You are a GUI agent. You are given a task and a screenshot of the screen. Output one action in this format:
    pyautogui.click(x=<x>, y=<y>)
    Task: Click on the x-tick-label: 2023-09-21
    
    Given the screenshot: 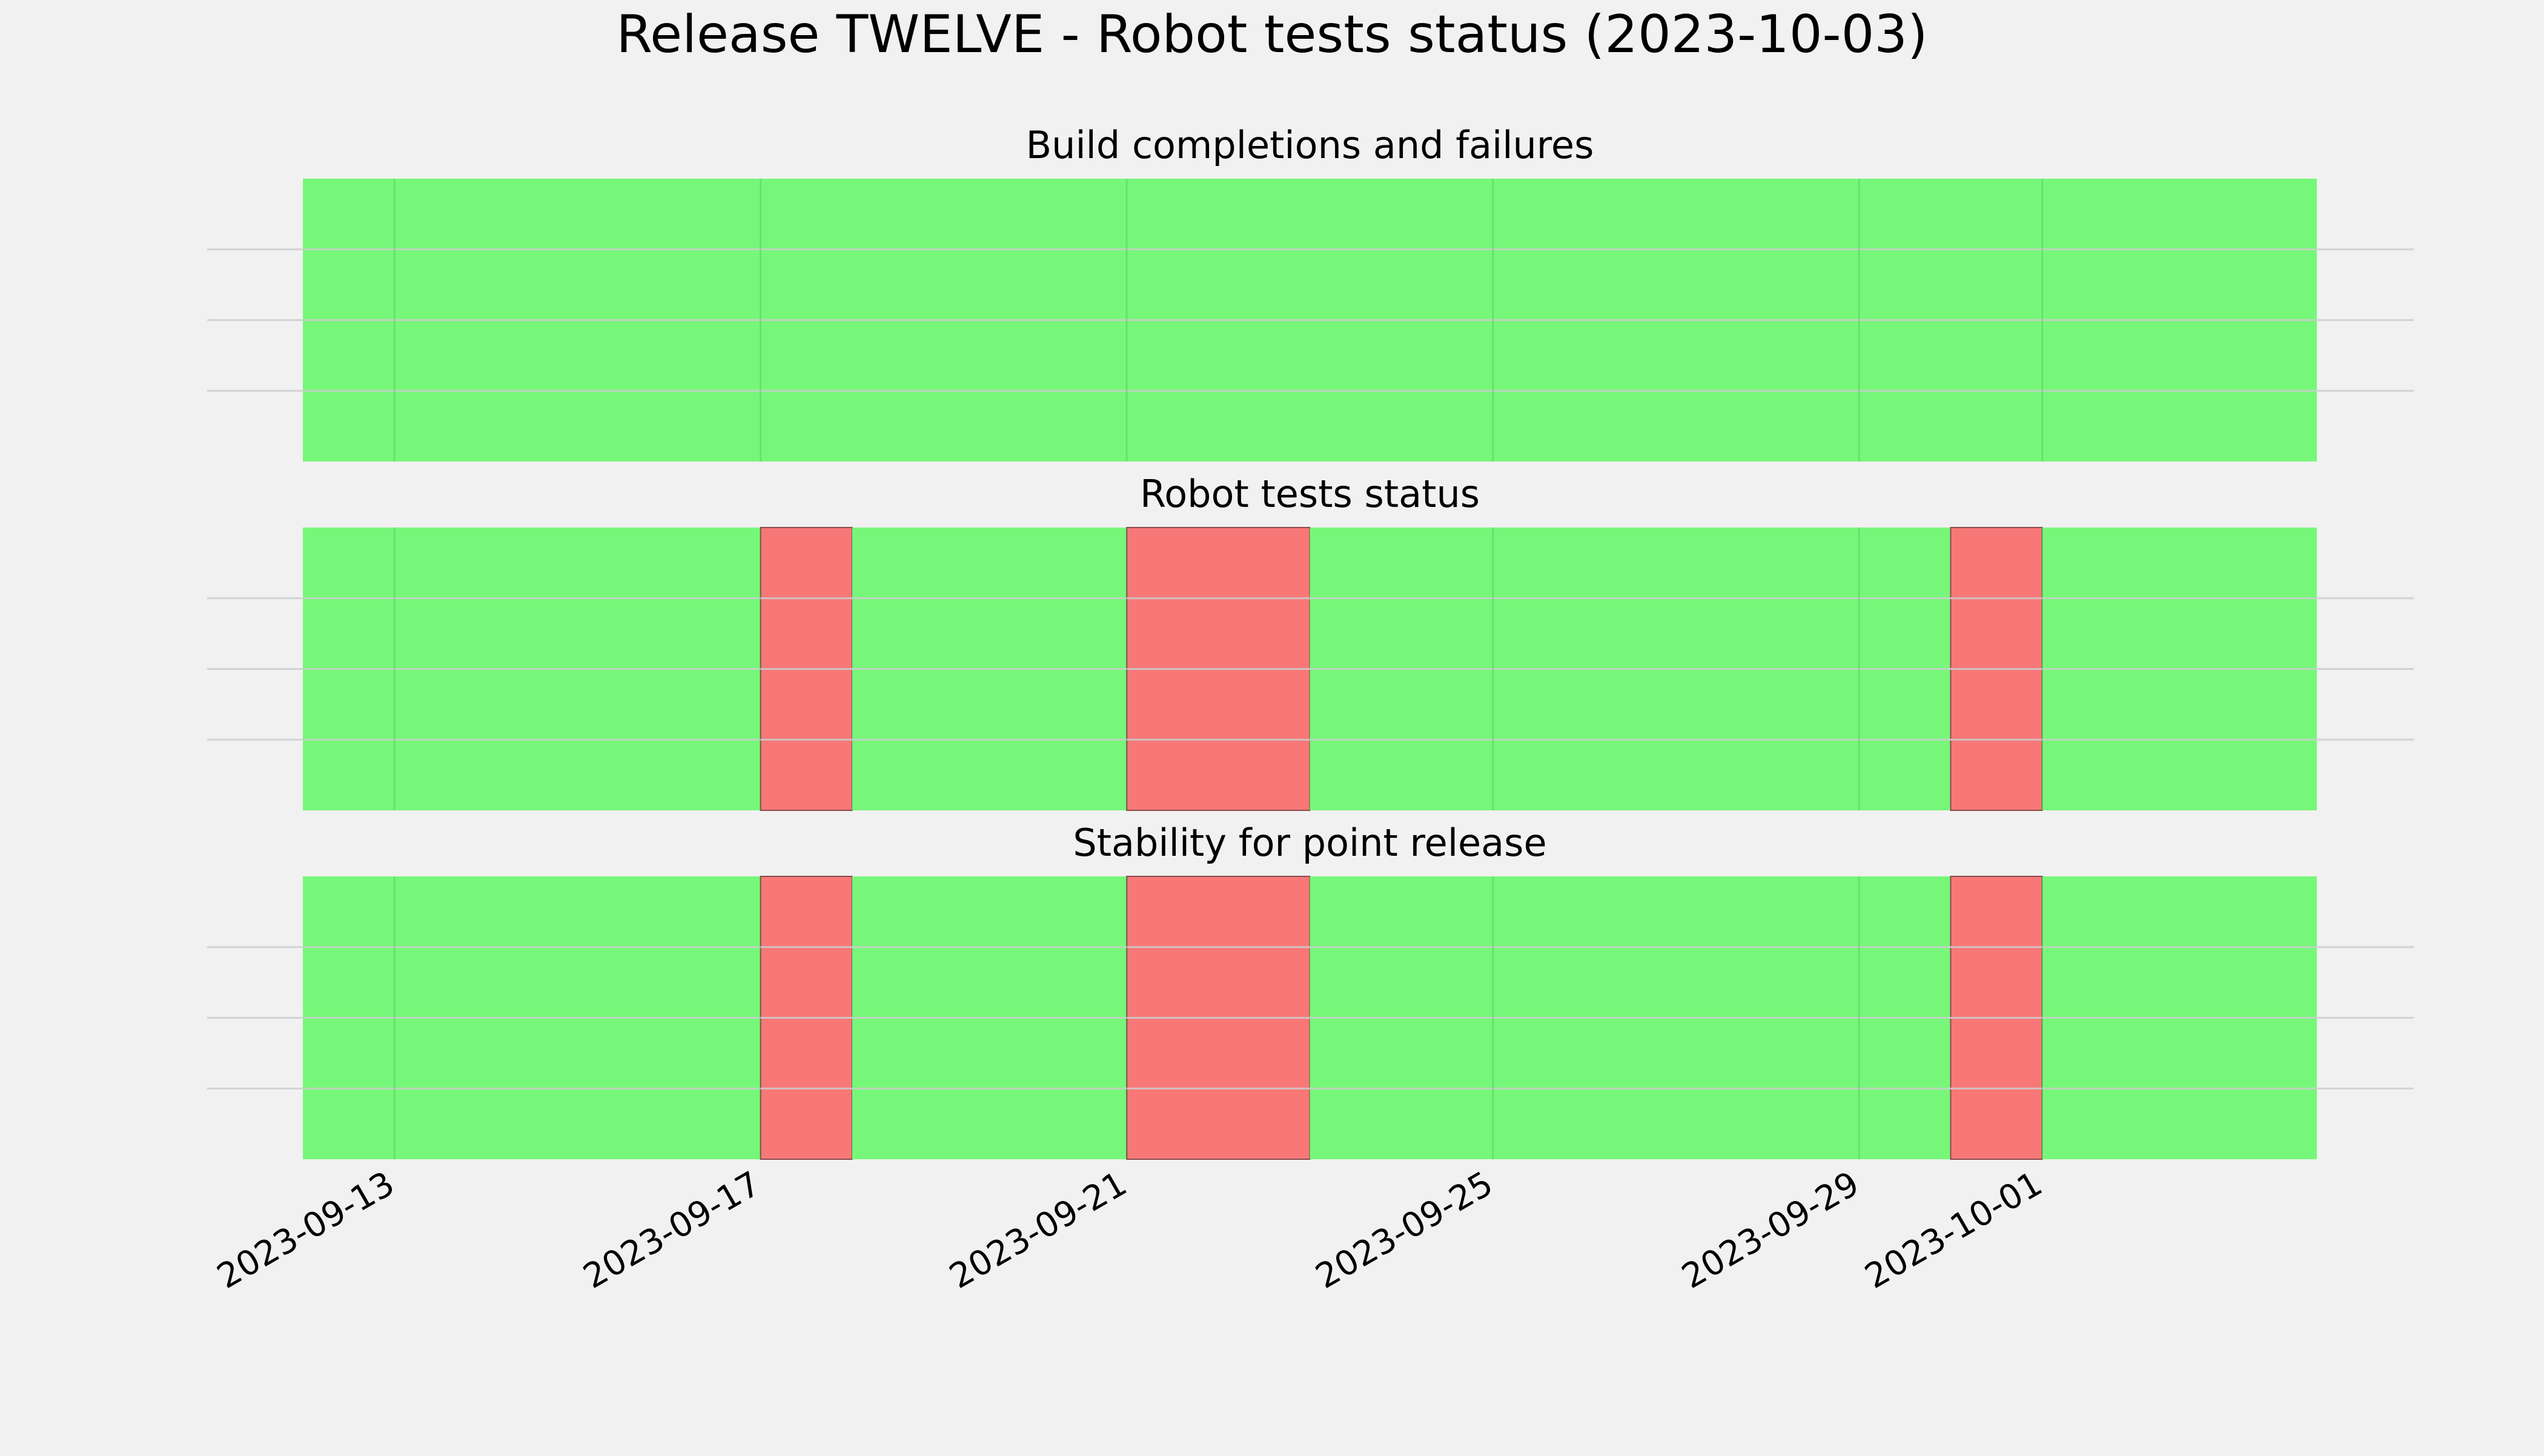 What is the action you would take?
    pyautogui.click(x=1038, y=1230)
    